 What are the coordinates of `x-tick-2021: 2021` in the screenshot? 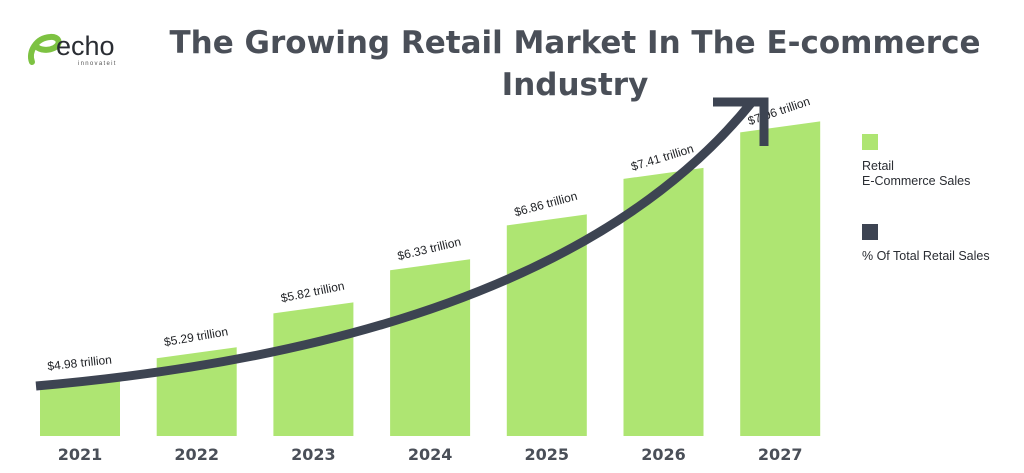 It's located at (80, 454).